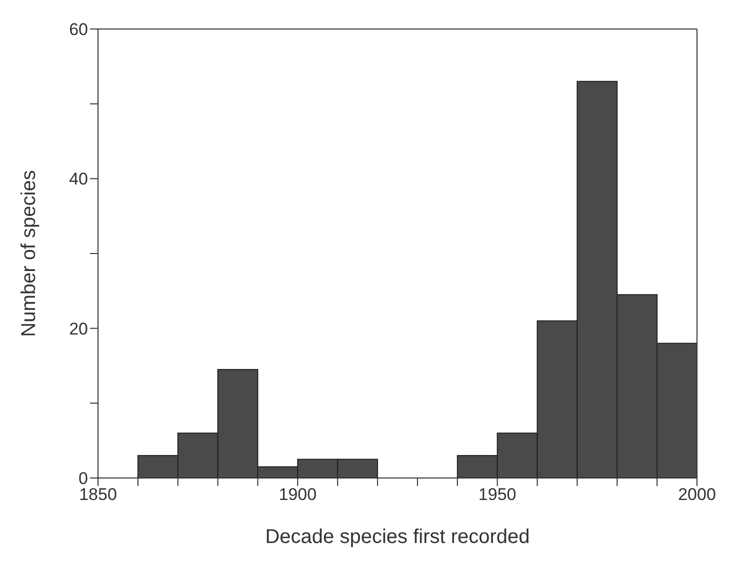 The width and height of the screenshot is (735, 565). What do you see at coordinates (297, 494) in the screenshot?
I see `x-tick-label: 1900` at bounding box center [297, 494].